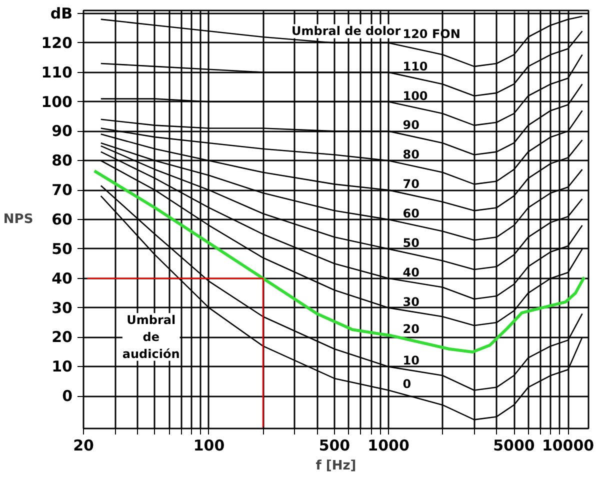  What do you see at coordinates (62, 249) in the screenshot?
I see `y-tick-label: 50` at bounding box center [62, 249].